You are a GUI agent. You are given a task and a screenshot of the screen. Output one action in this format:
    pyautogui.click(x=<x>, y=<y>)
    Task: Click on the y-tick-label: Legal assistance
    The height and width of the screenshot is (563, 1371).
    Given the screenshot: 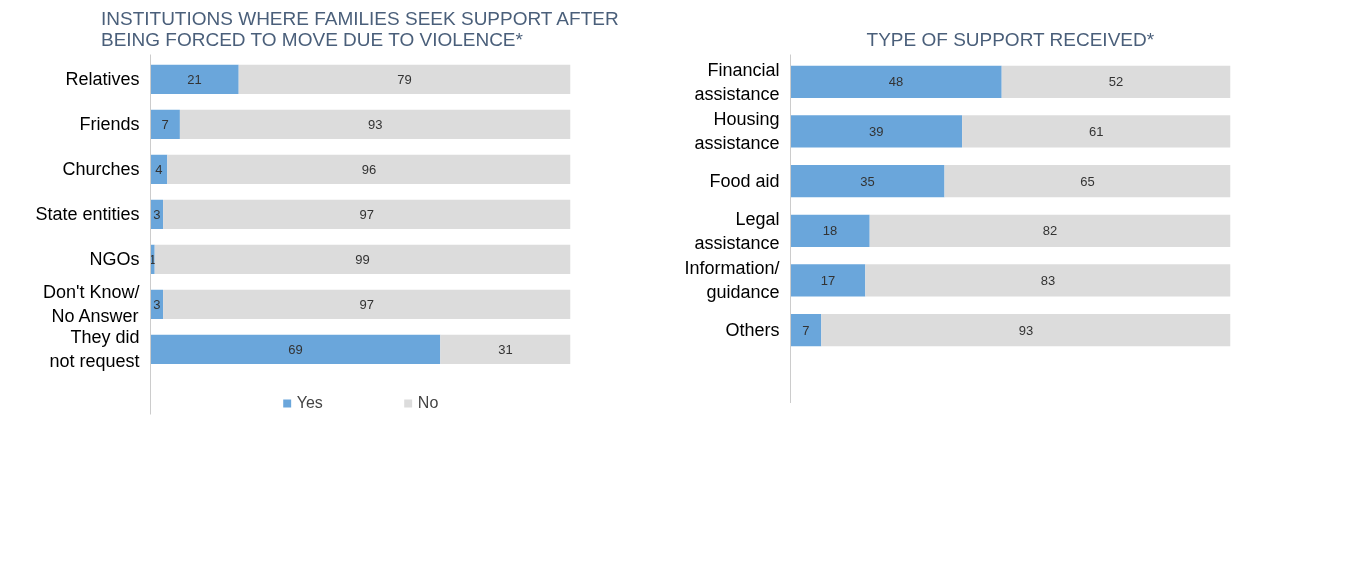 What is the action you would take?
    pyautogui.click(x=737, y=230)
    